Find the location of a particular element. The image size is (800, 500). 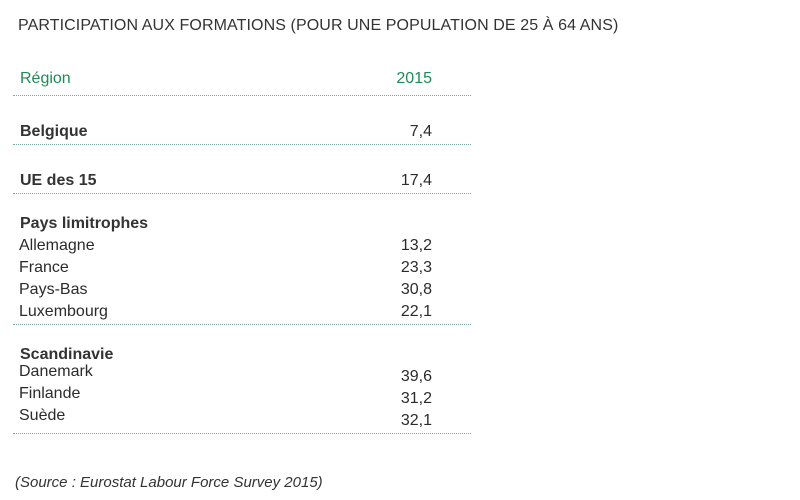

row-value: 7,4 is located at coordinates (420, 131).